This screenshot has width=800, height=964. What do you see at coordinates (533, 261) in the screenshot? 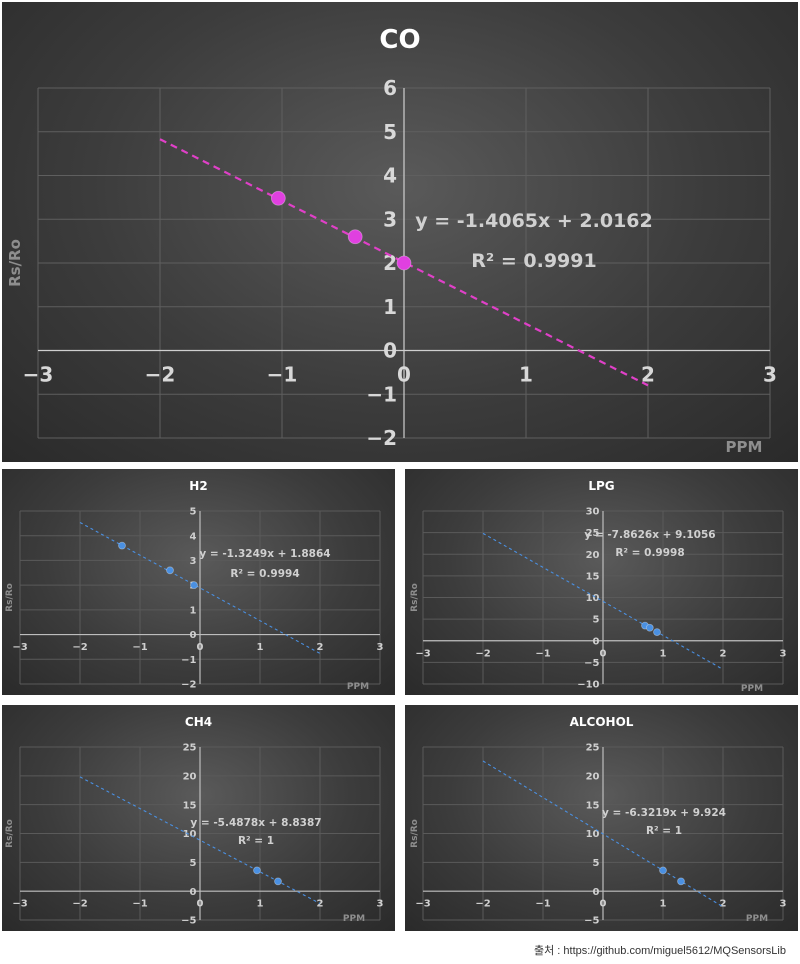
I see `r-squared: R² = 0.9991` at bounding box center [533, 261].